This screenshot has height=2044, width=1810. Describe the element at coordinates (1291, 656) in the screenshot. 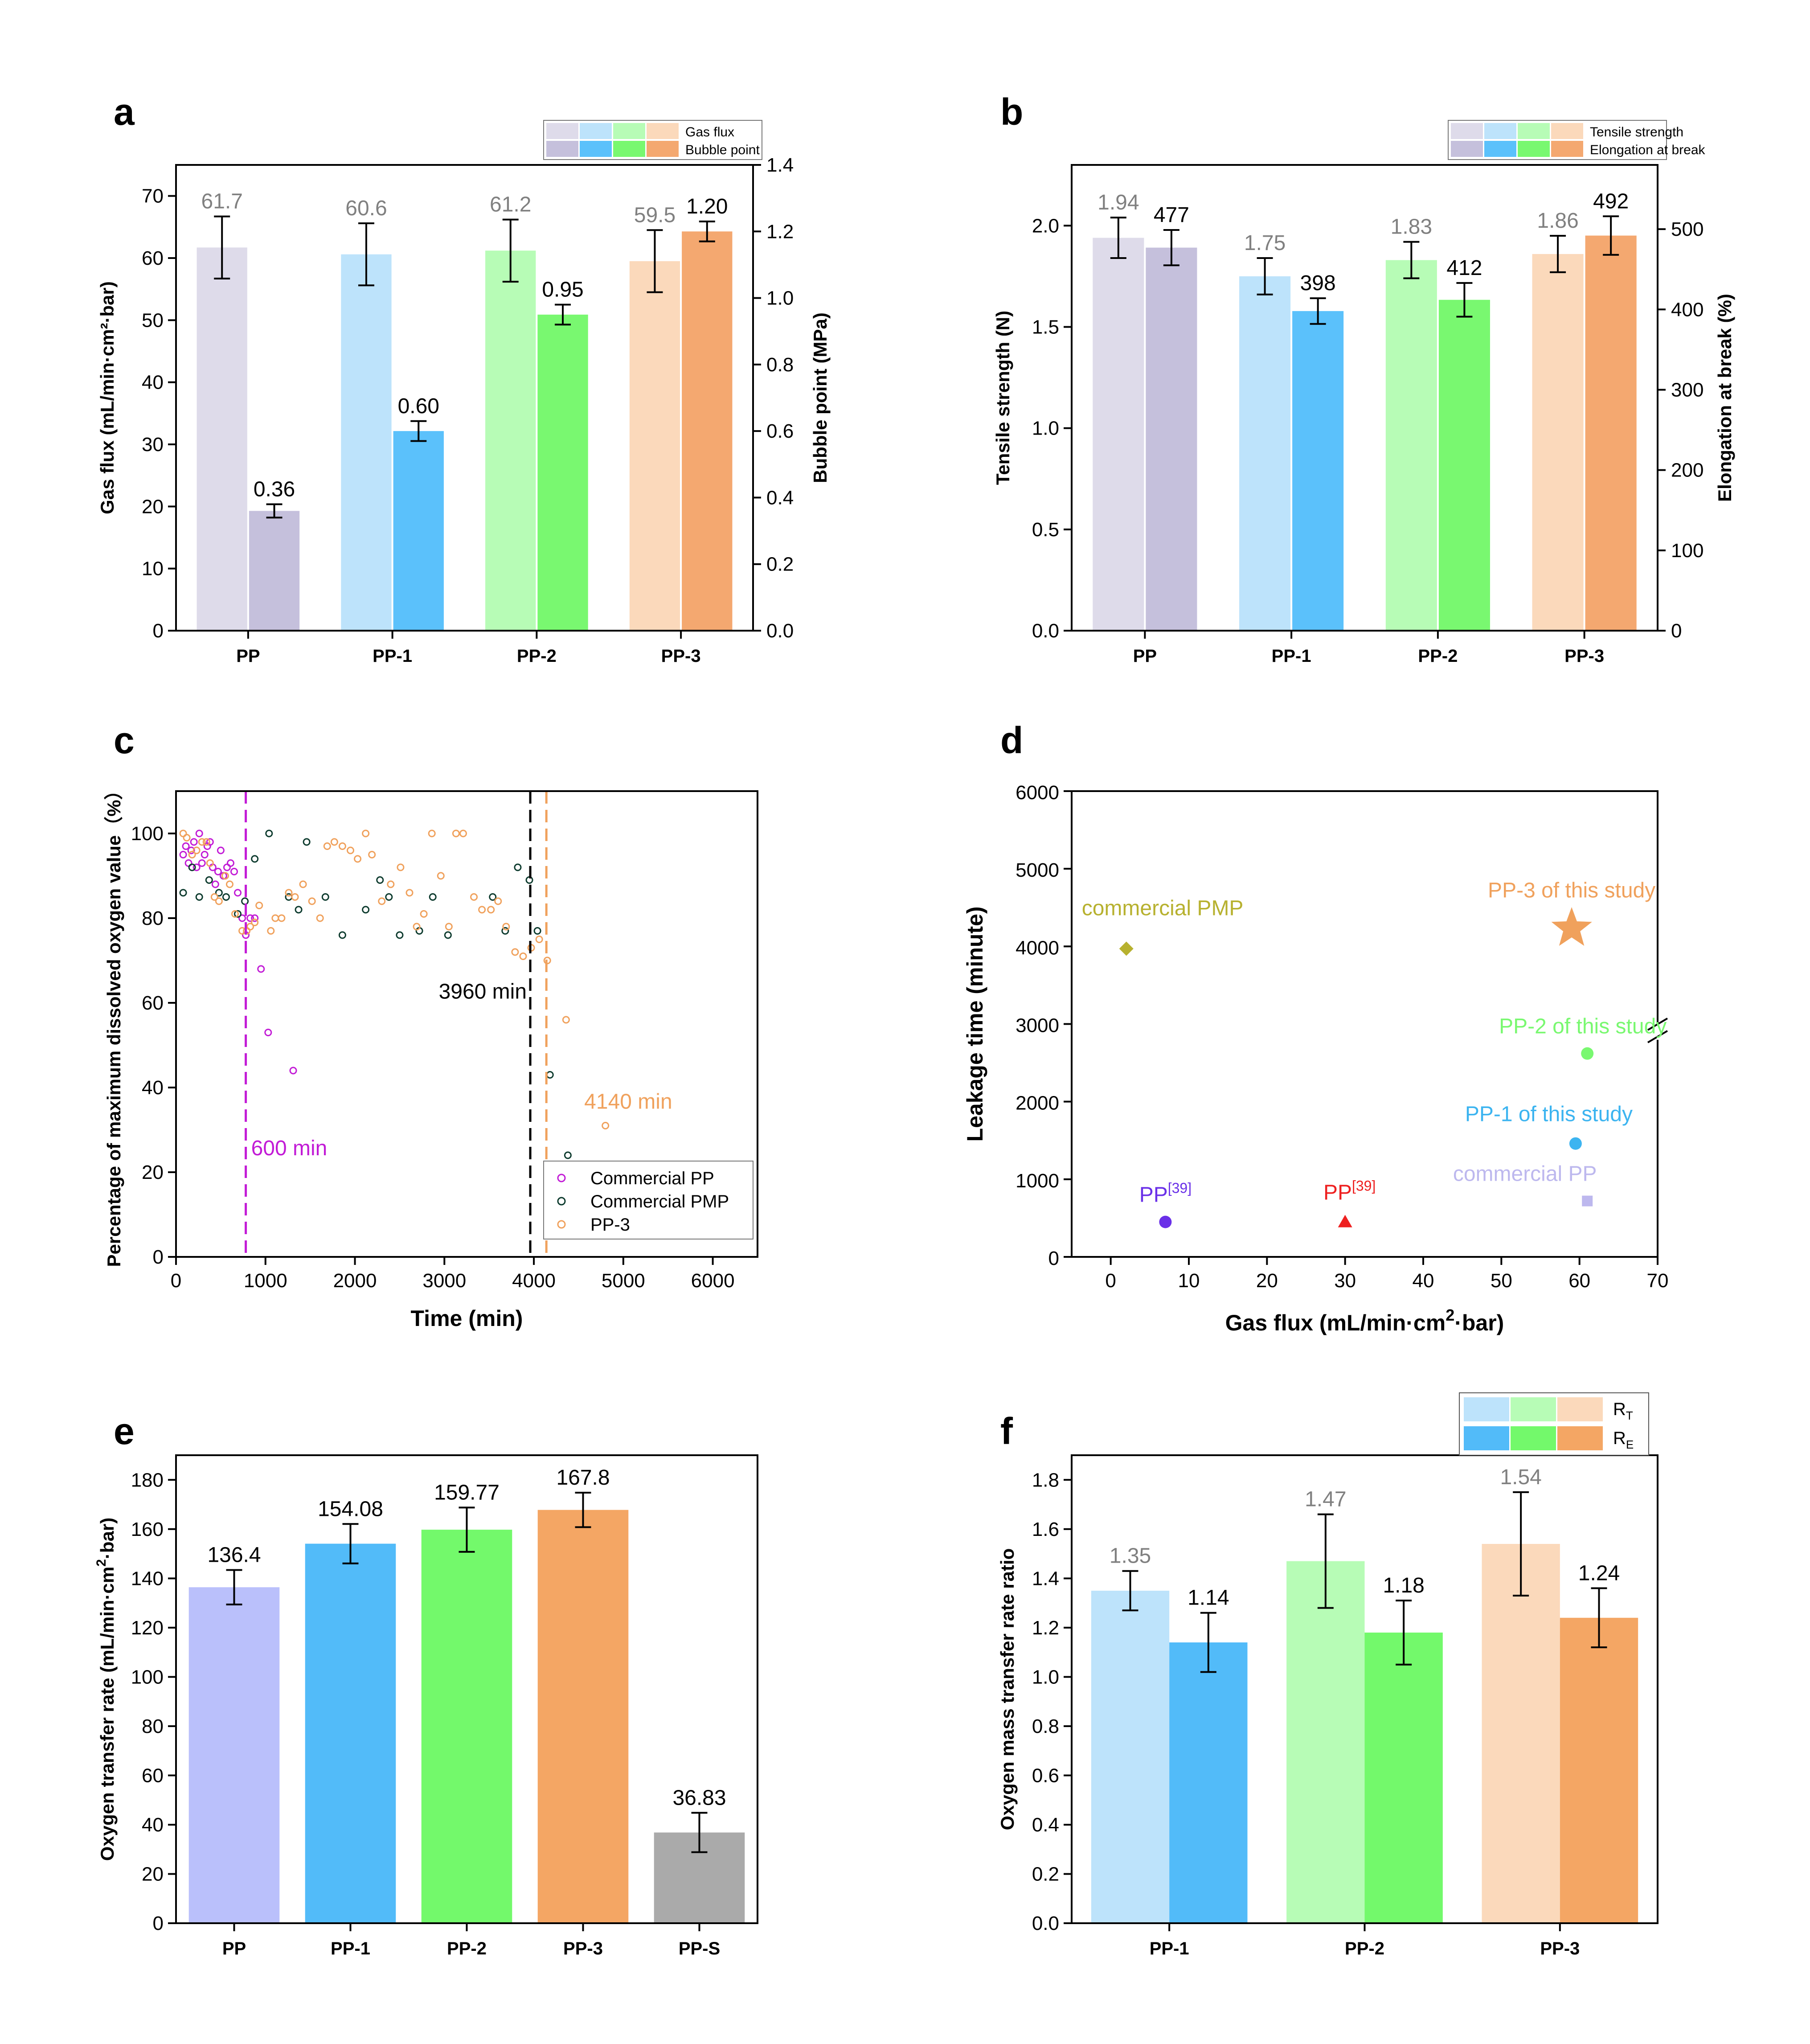

I see `b-category-label: PP-1` at that location.